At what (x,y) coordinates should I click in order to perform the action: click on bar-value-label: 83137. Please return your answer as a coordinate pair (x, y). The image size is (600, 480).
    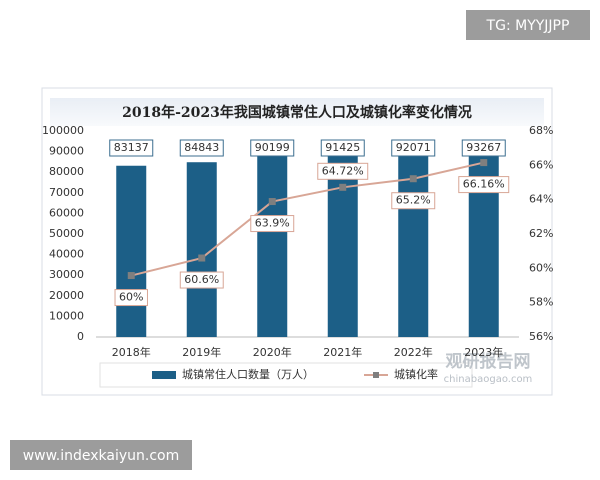
    Looking at the image, I should click on (131, 147).